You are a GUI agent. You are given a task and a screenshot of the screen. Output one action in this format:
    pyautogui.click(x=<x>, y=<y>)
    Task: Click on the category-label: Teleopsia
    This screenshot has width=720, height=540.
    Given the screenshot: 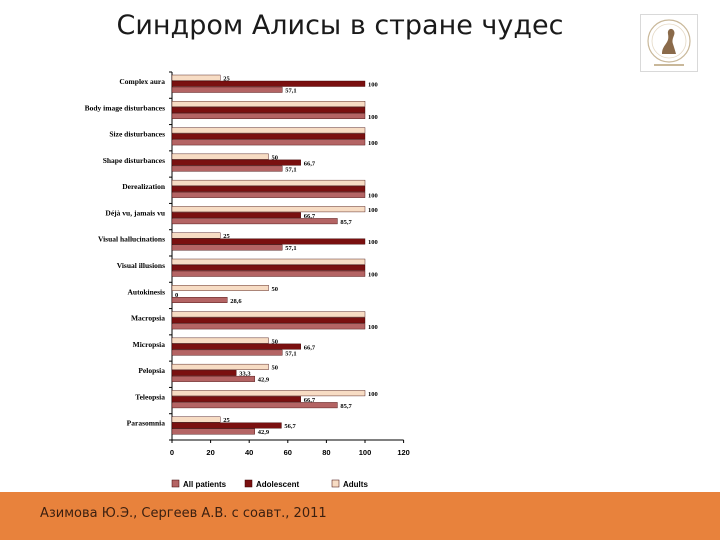 What is the action you would take?
    pyautogui.click(x=150, y=396)
    